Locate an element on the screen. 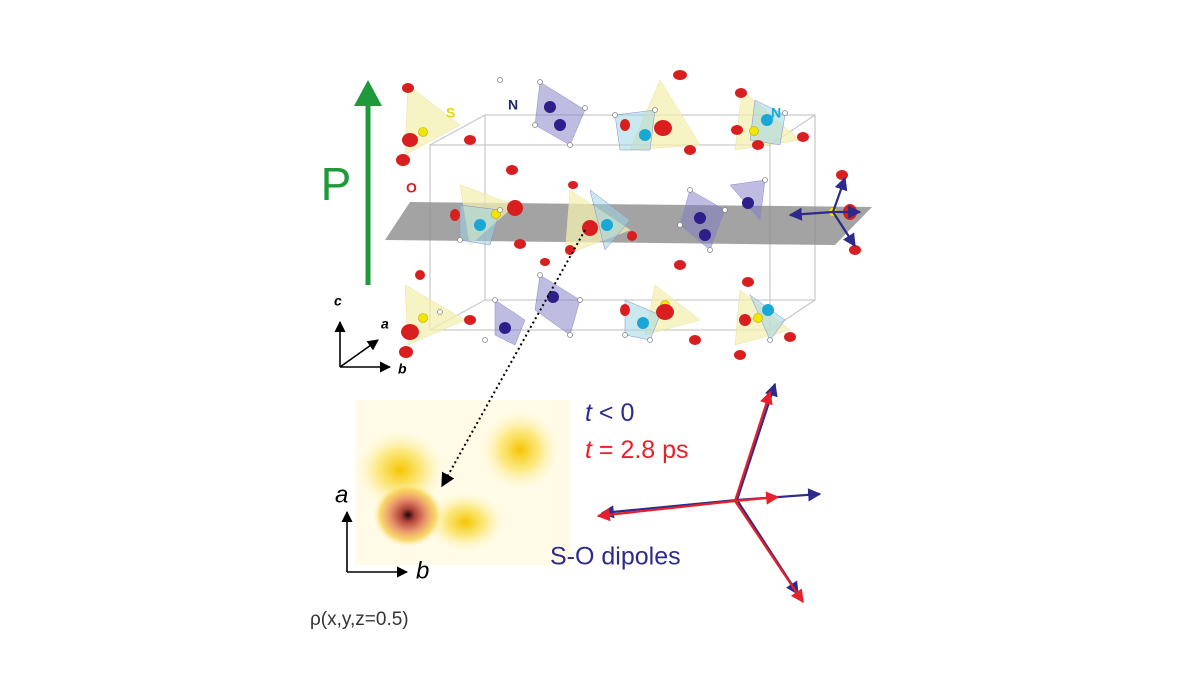 The width and height of the screenshot is (1200, 700). hydrogen-atoms is located at coordinates (612, 210).